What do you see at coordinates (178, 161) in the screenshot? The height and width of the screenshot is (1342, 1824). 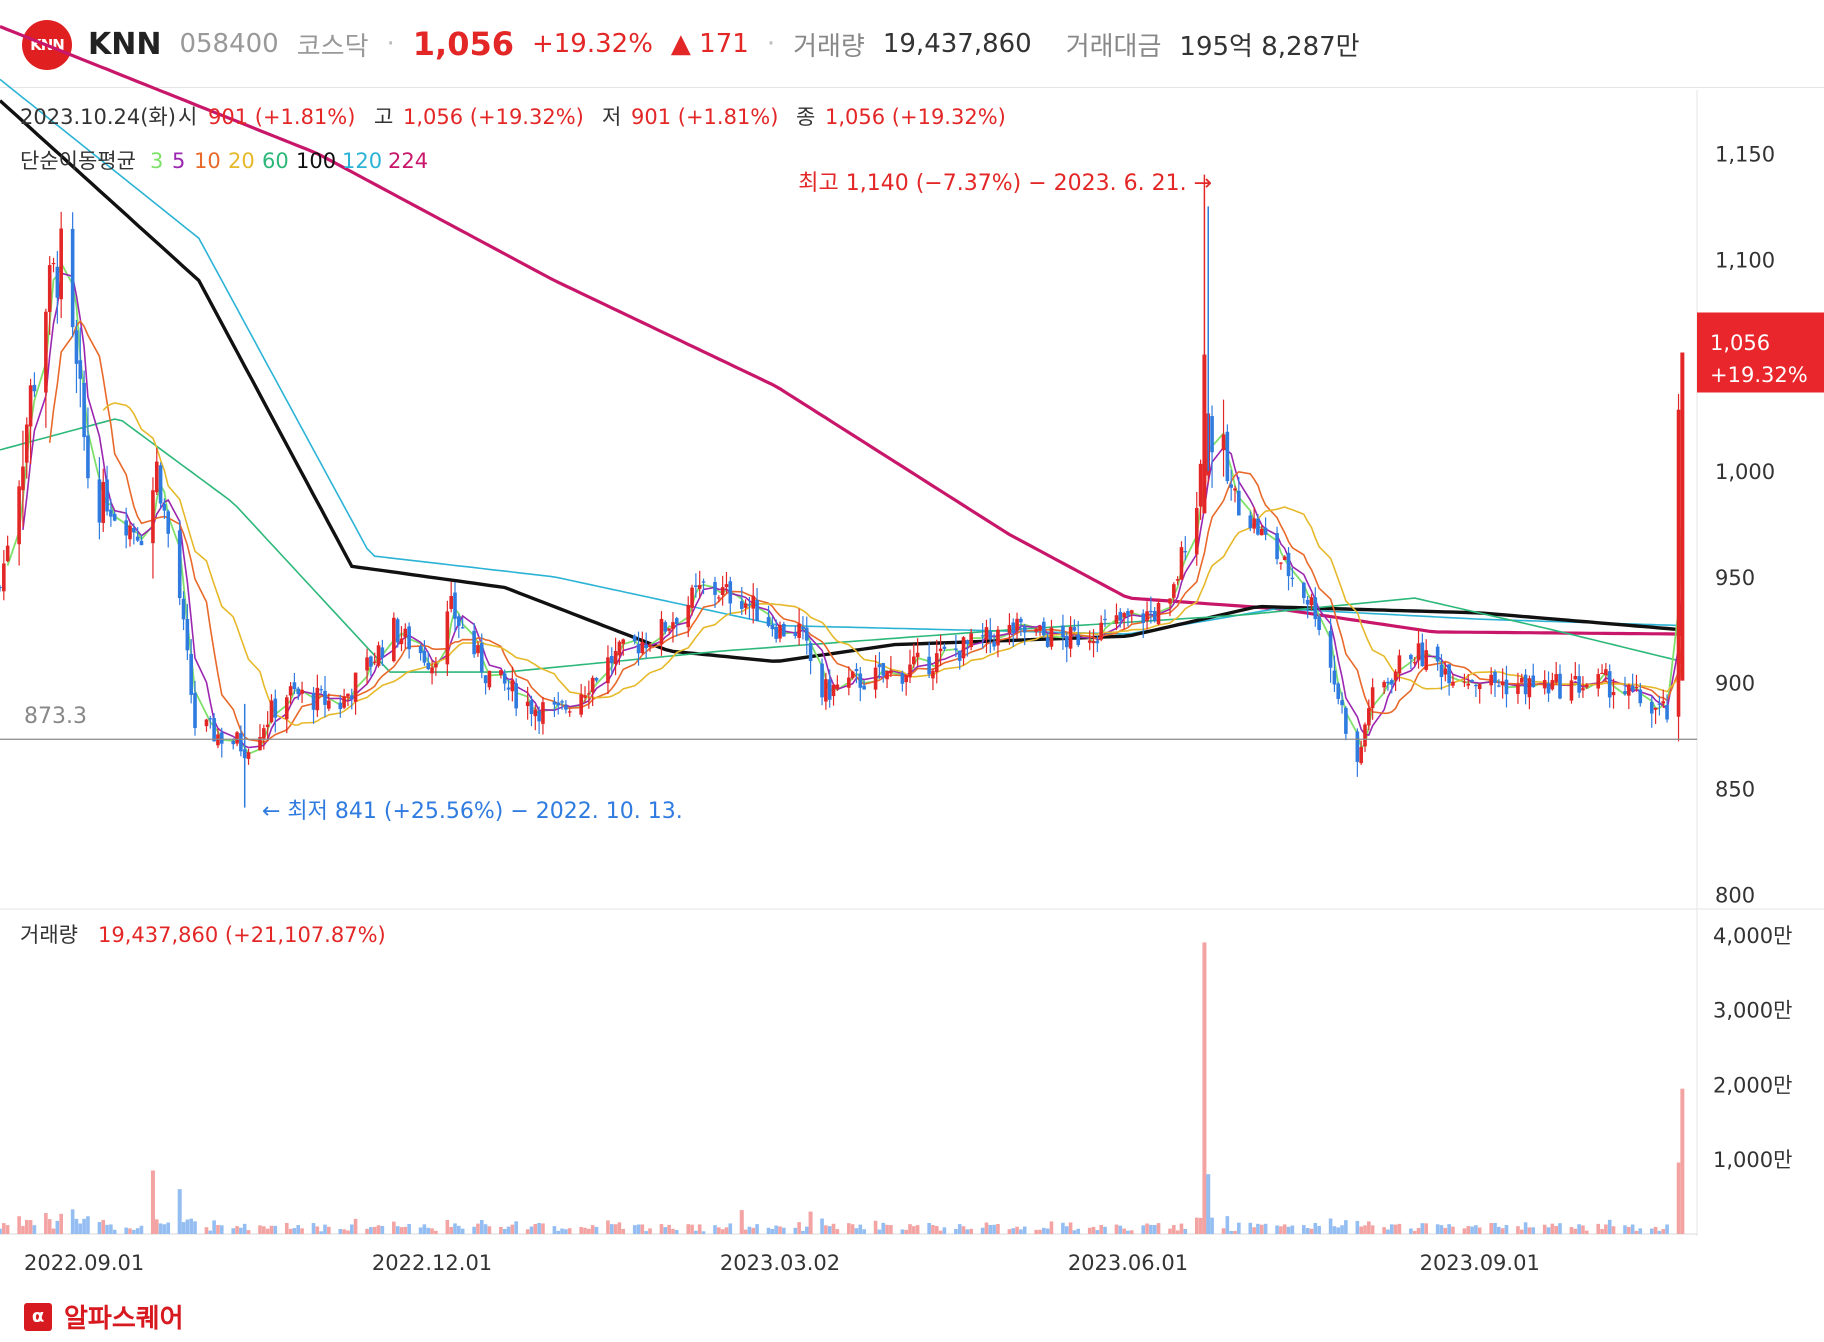 I see `ma-legend-item: 5` at bounding box center [178, 161].